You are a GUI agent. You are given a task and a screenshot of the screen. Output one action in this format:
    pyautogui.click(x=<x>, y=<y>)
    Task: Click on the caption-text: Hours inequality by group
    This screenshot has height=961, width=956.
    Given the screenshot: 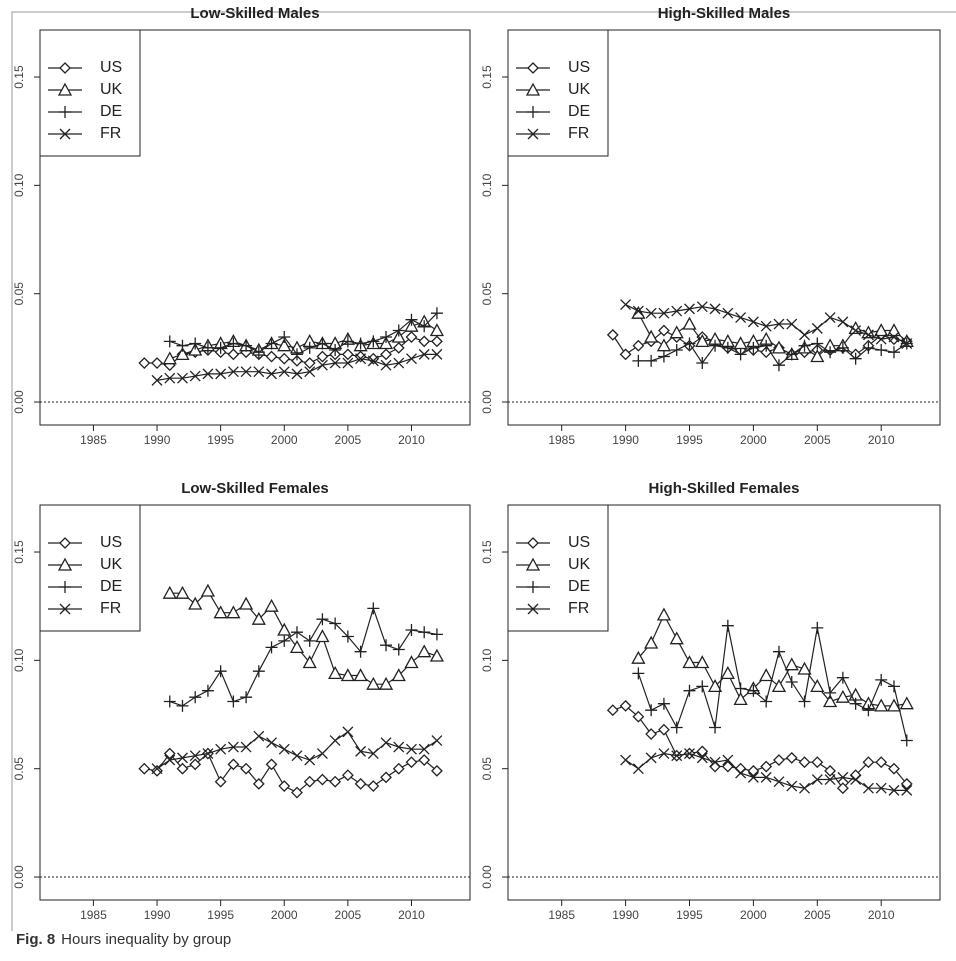 What is the action you would take?
    pyautogui.click(x=146, y=939)
    